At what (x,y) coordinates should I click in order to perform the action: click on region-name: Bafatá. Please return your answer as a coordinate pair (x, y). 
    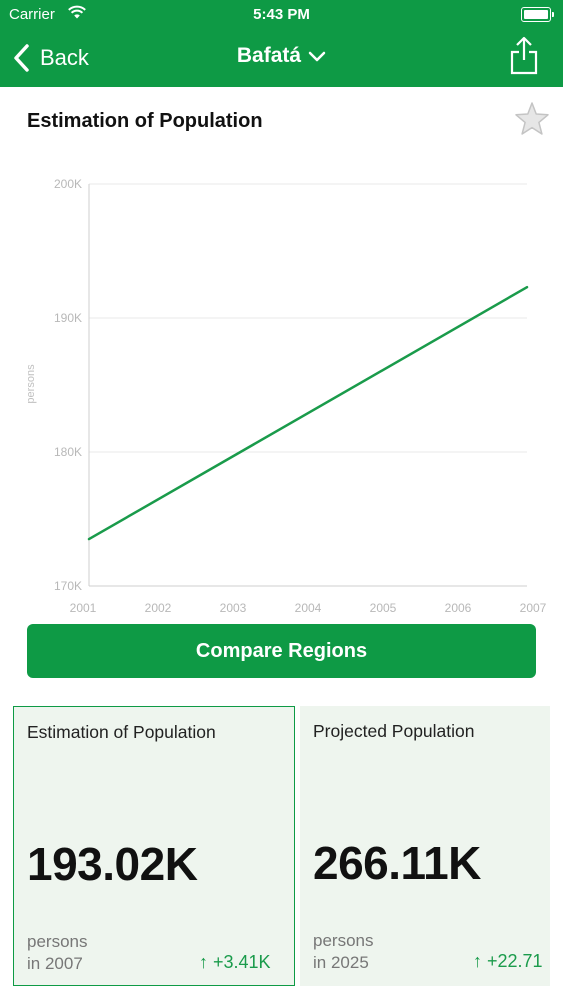
    Looking at the image, I should click on (269, 55).